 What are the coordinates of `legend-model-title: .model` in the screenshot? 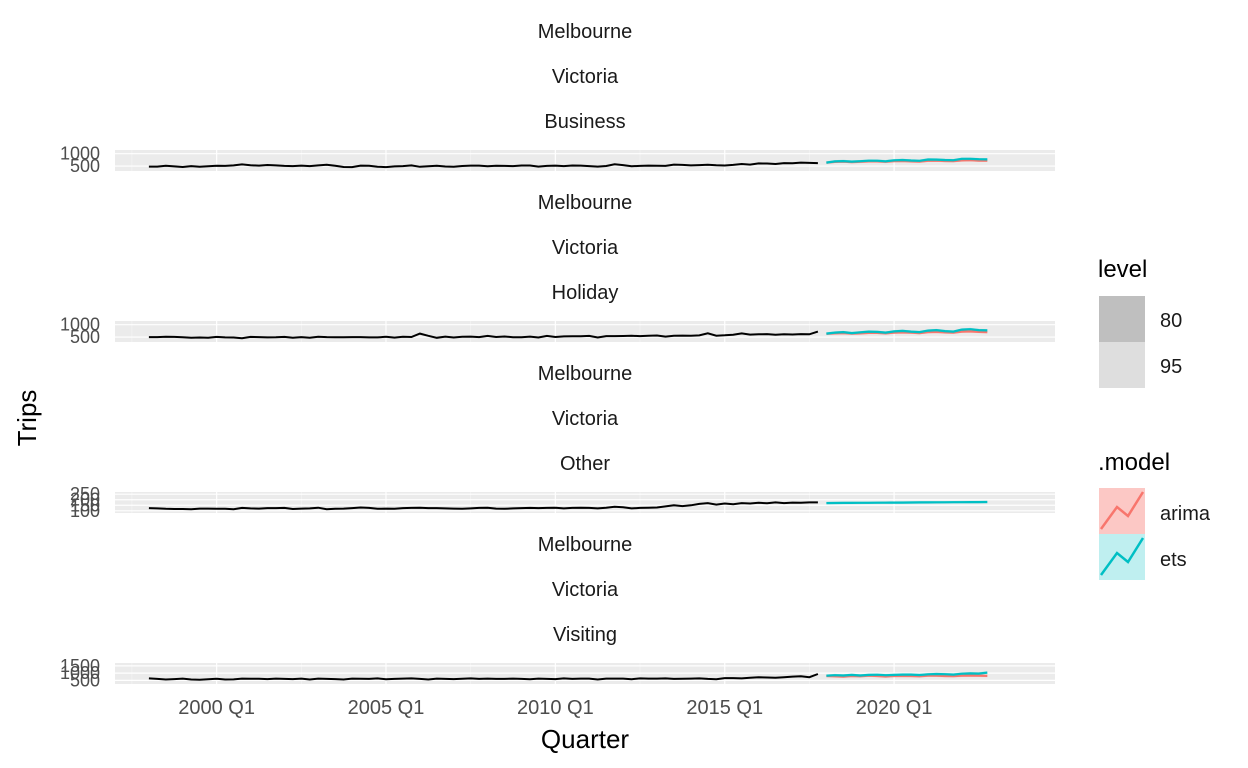 It's located at (1134, 462).